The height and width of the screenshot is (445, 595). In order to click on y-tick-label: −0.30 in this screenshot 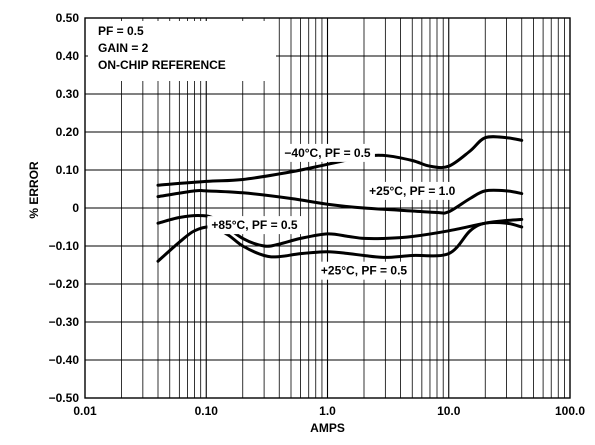, I will do `click(64, 322)`.